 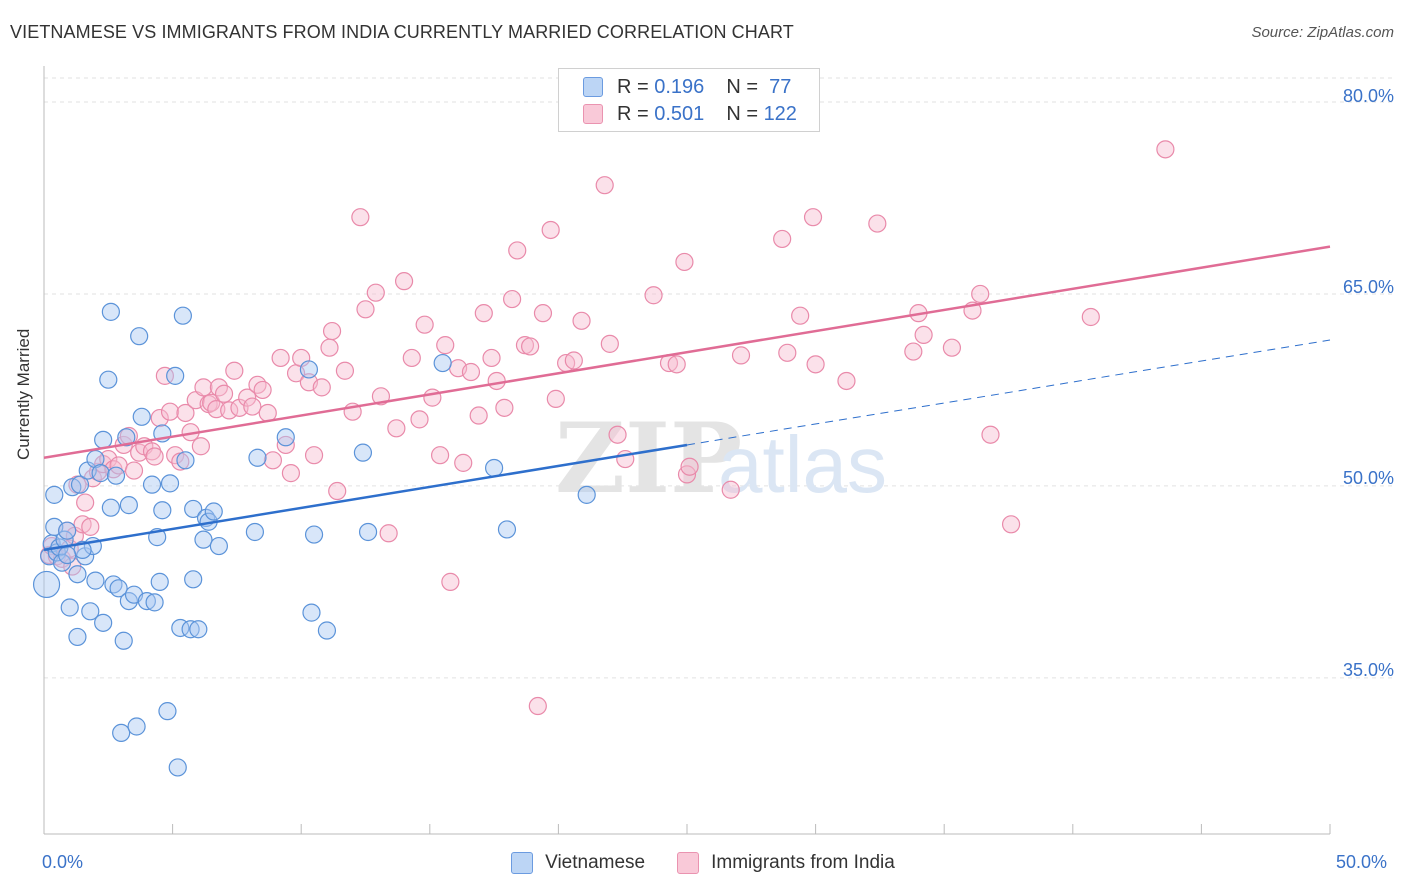 What do you see at coordinates (679, 86) in the screenshot?
I see `vietnamese-r-value: 0.196` at bounding box center [679, 86].